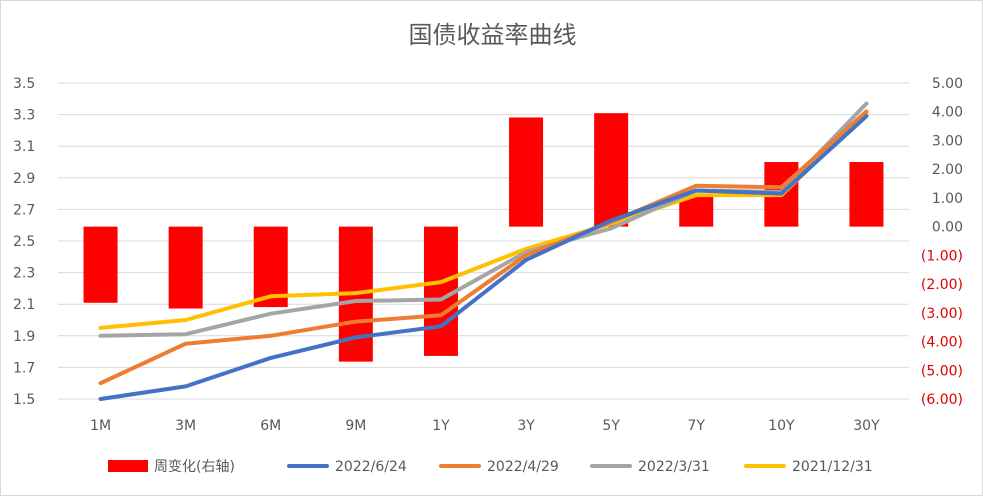  I want to click on right-tick-label: (2.00), so click(942, 285).